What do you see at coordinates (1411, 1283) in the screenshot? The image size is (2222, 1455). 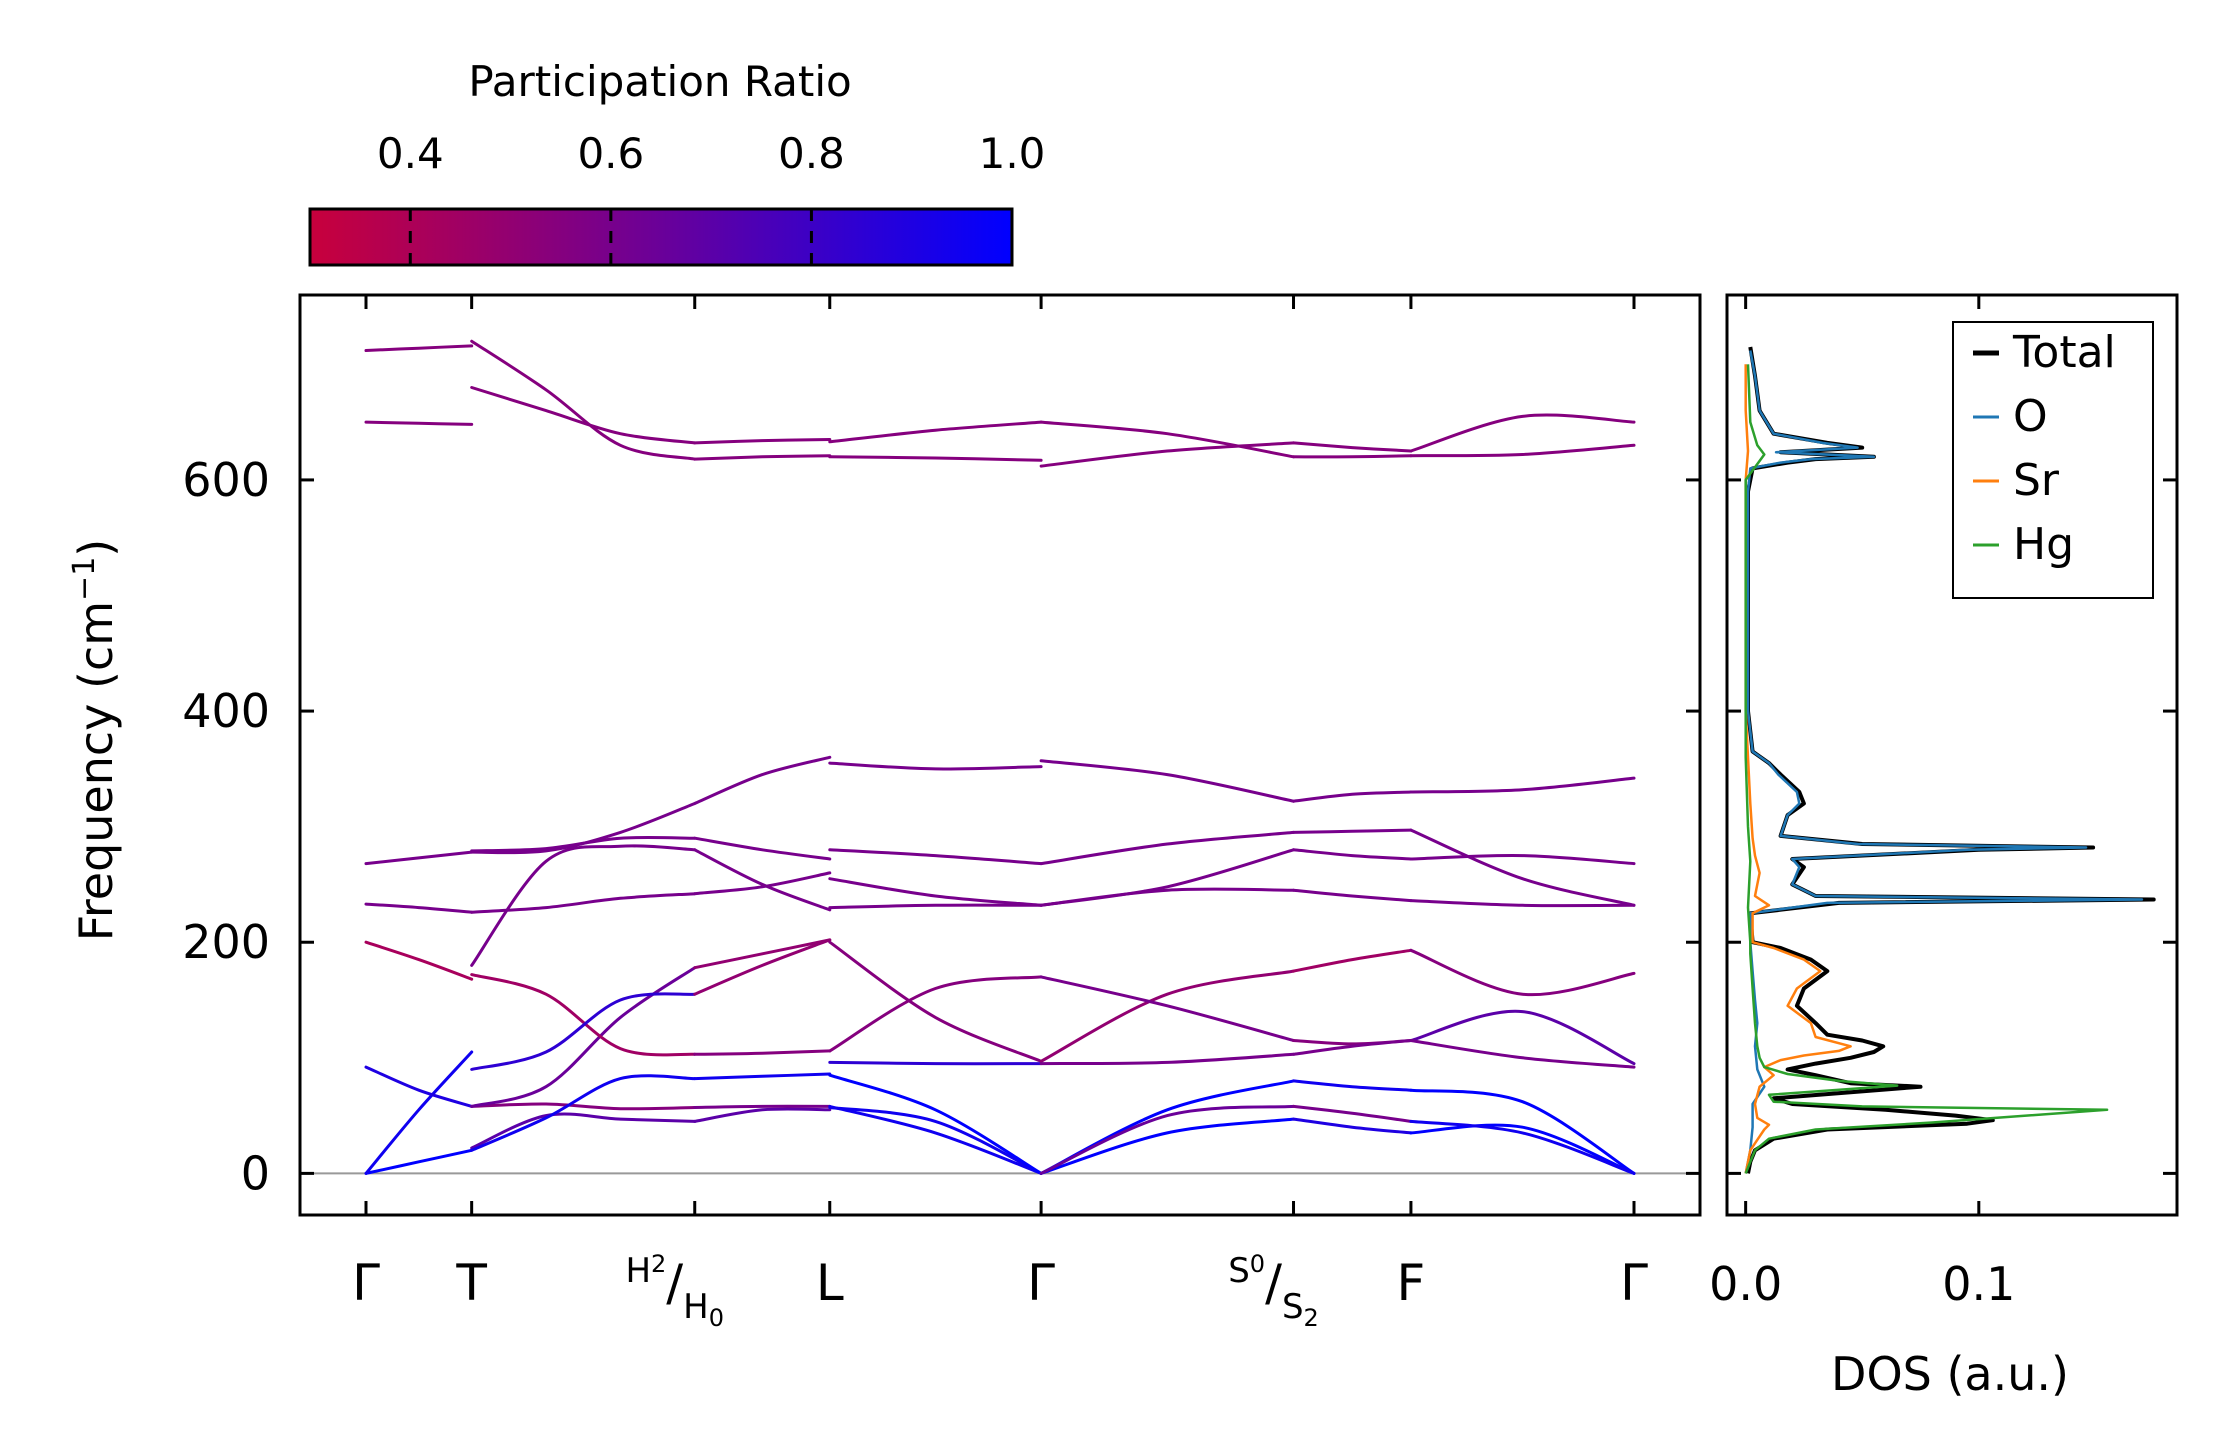 I see `kpoint-label: F` at bounding box center [1411, 1283].